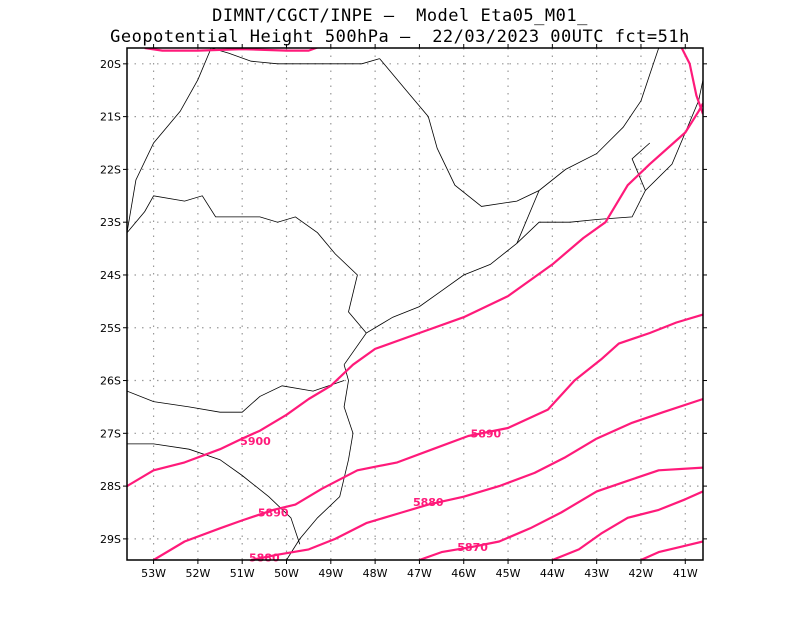 This screenshot has height=618, width=800. Describe the element at coordinates (320, 462) in the screenshot. I see `coastline-south` at that location.